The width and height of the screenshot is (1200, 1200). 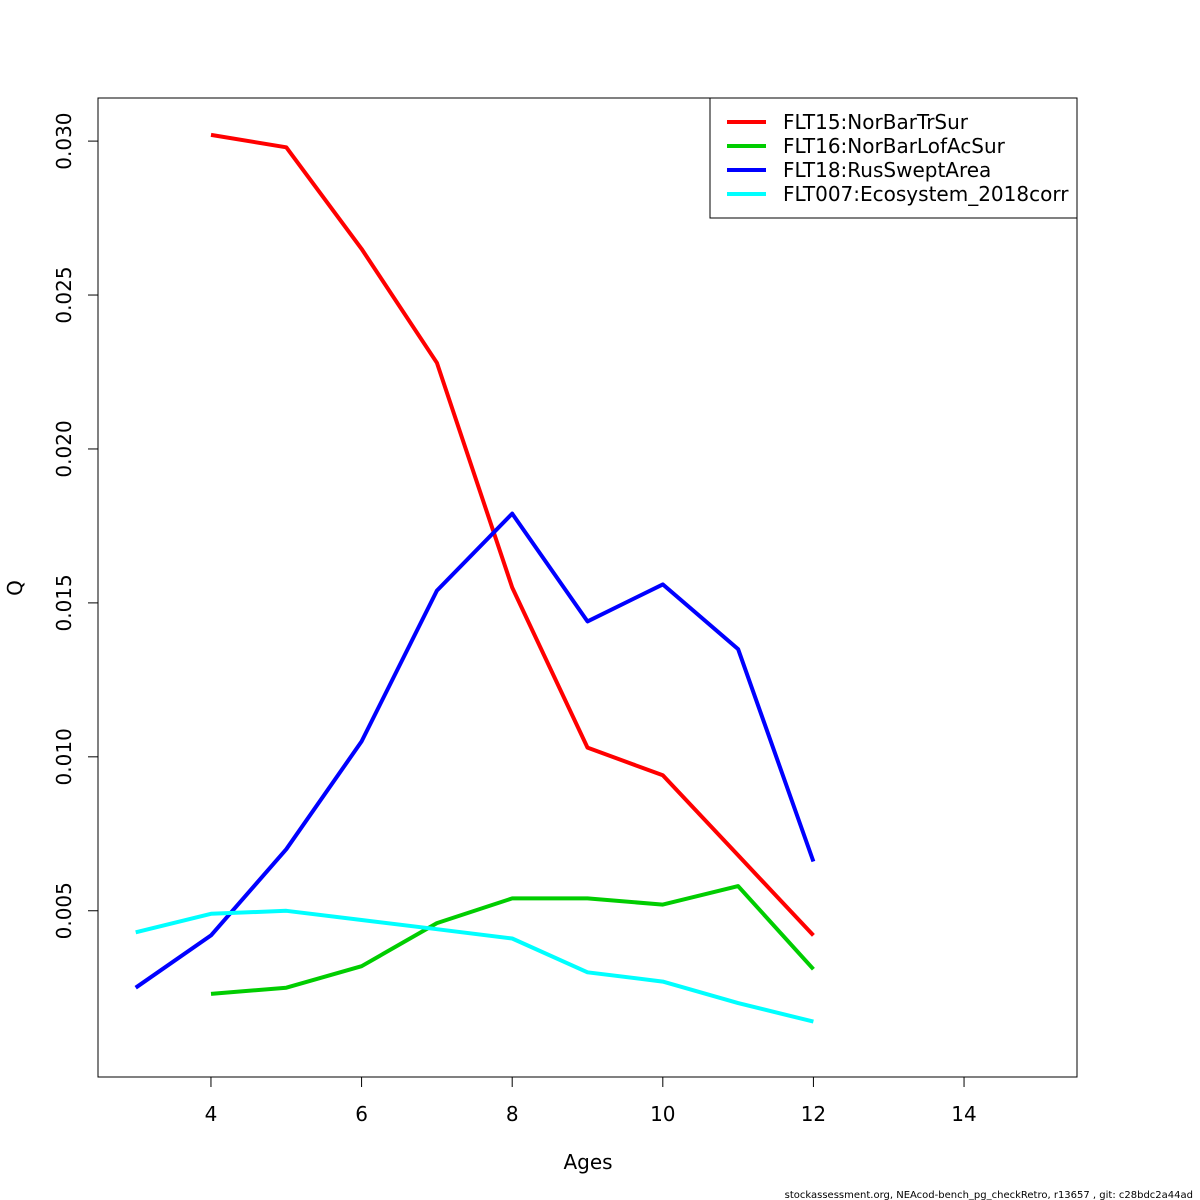 I want to click on legend-label: FLT18:RusSweptArea, so click(x=887, y=170).